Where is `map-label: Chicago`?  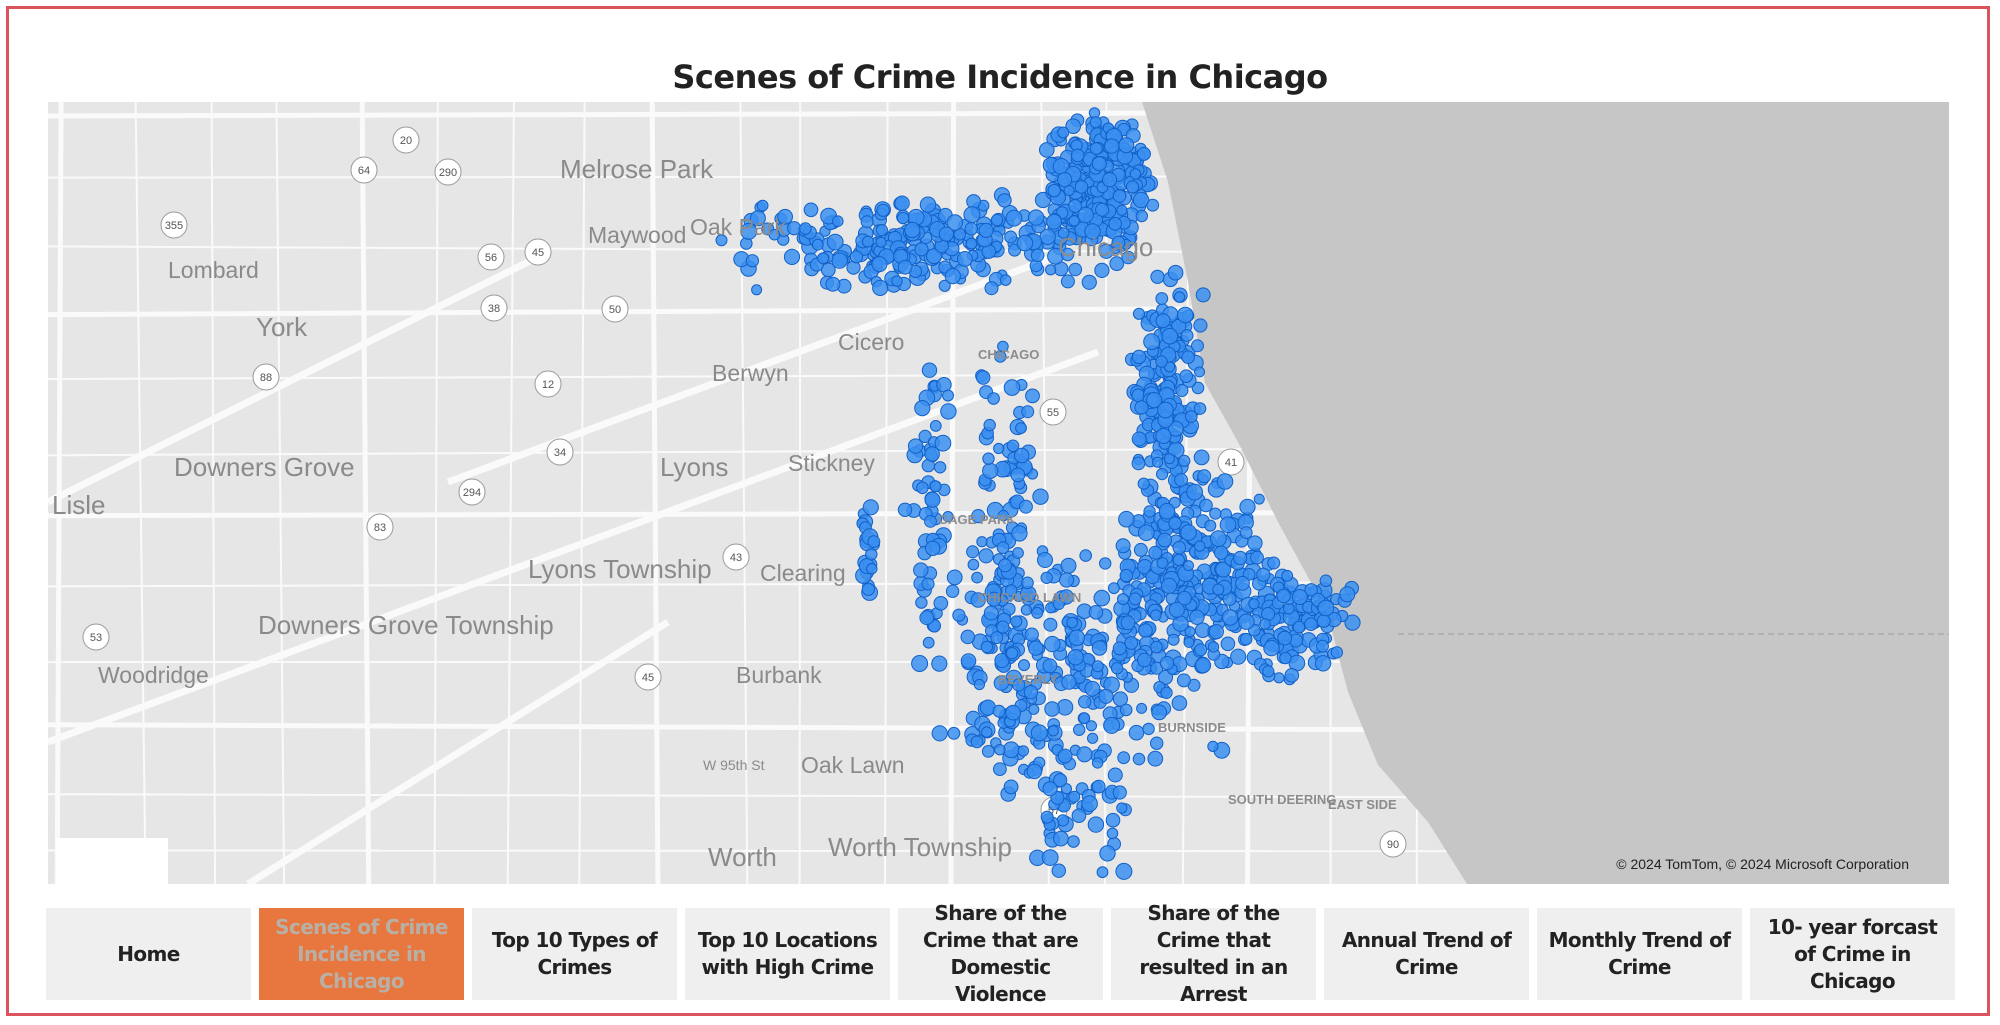 map-label: Chicago is located at coordinates (1106, 247).